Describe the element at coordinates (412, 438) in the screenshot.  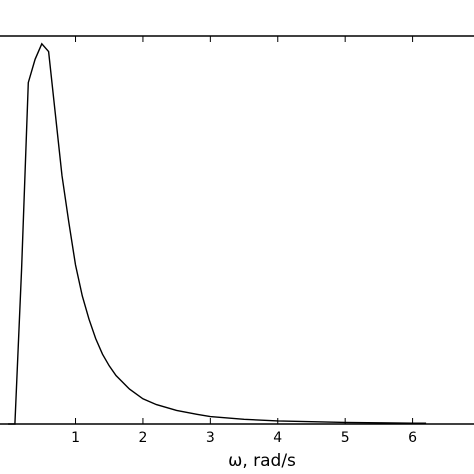
I see `x-tick-label-6: 6` at that location.